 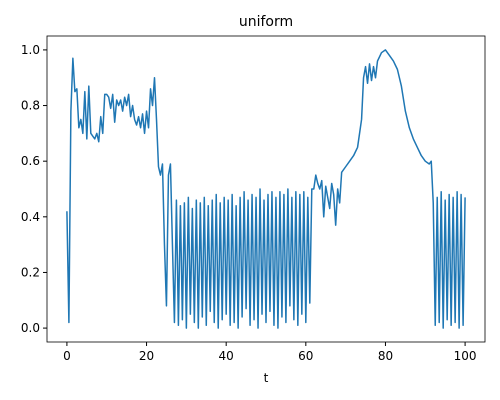 I want to click on x-tick-label: 0, so click(x=67, y=356).